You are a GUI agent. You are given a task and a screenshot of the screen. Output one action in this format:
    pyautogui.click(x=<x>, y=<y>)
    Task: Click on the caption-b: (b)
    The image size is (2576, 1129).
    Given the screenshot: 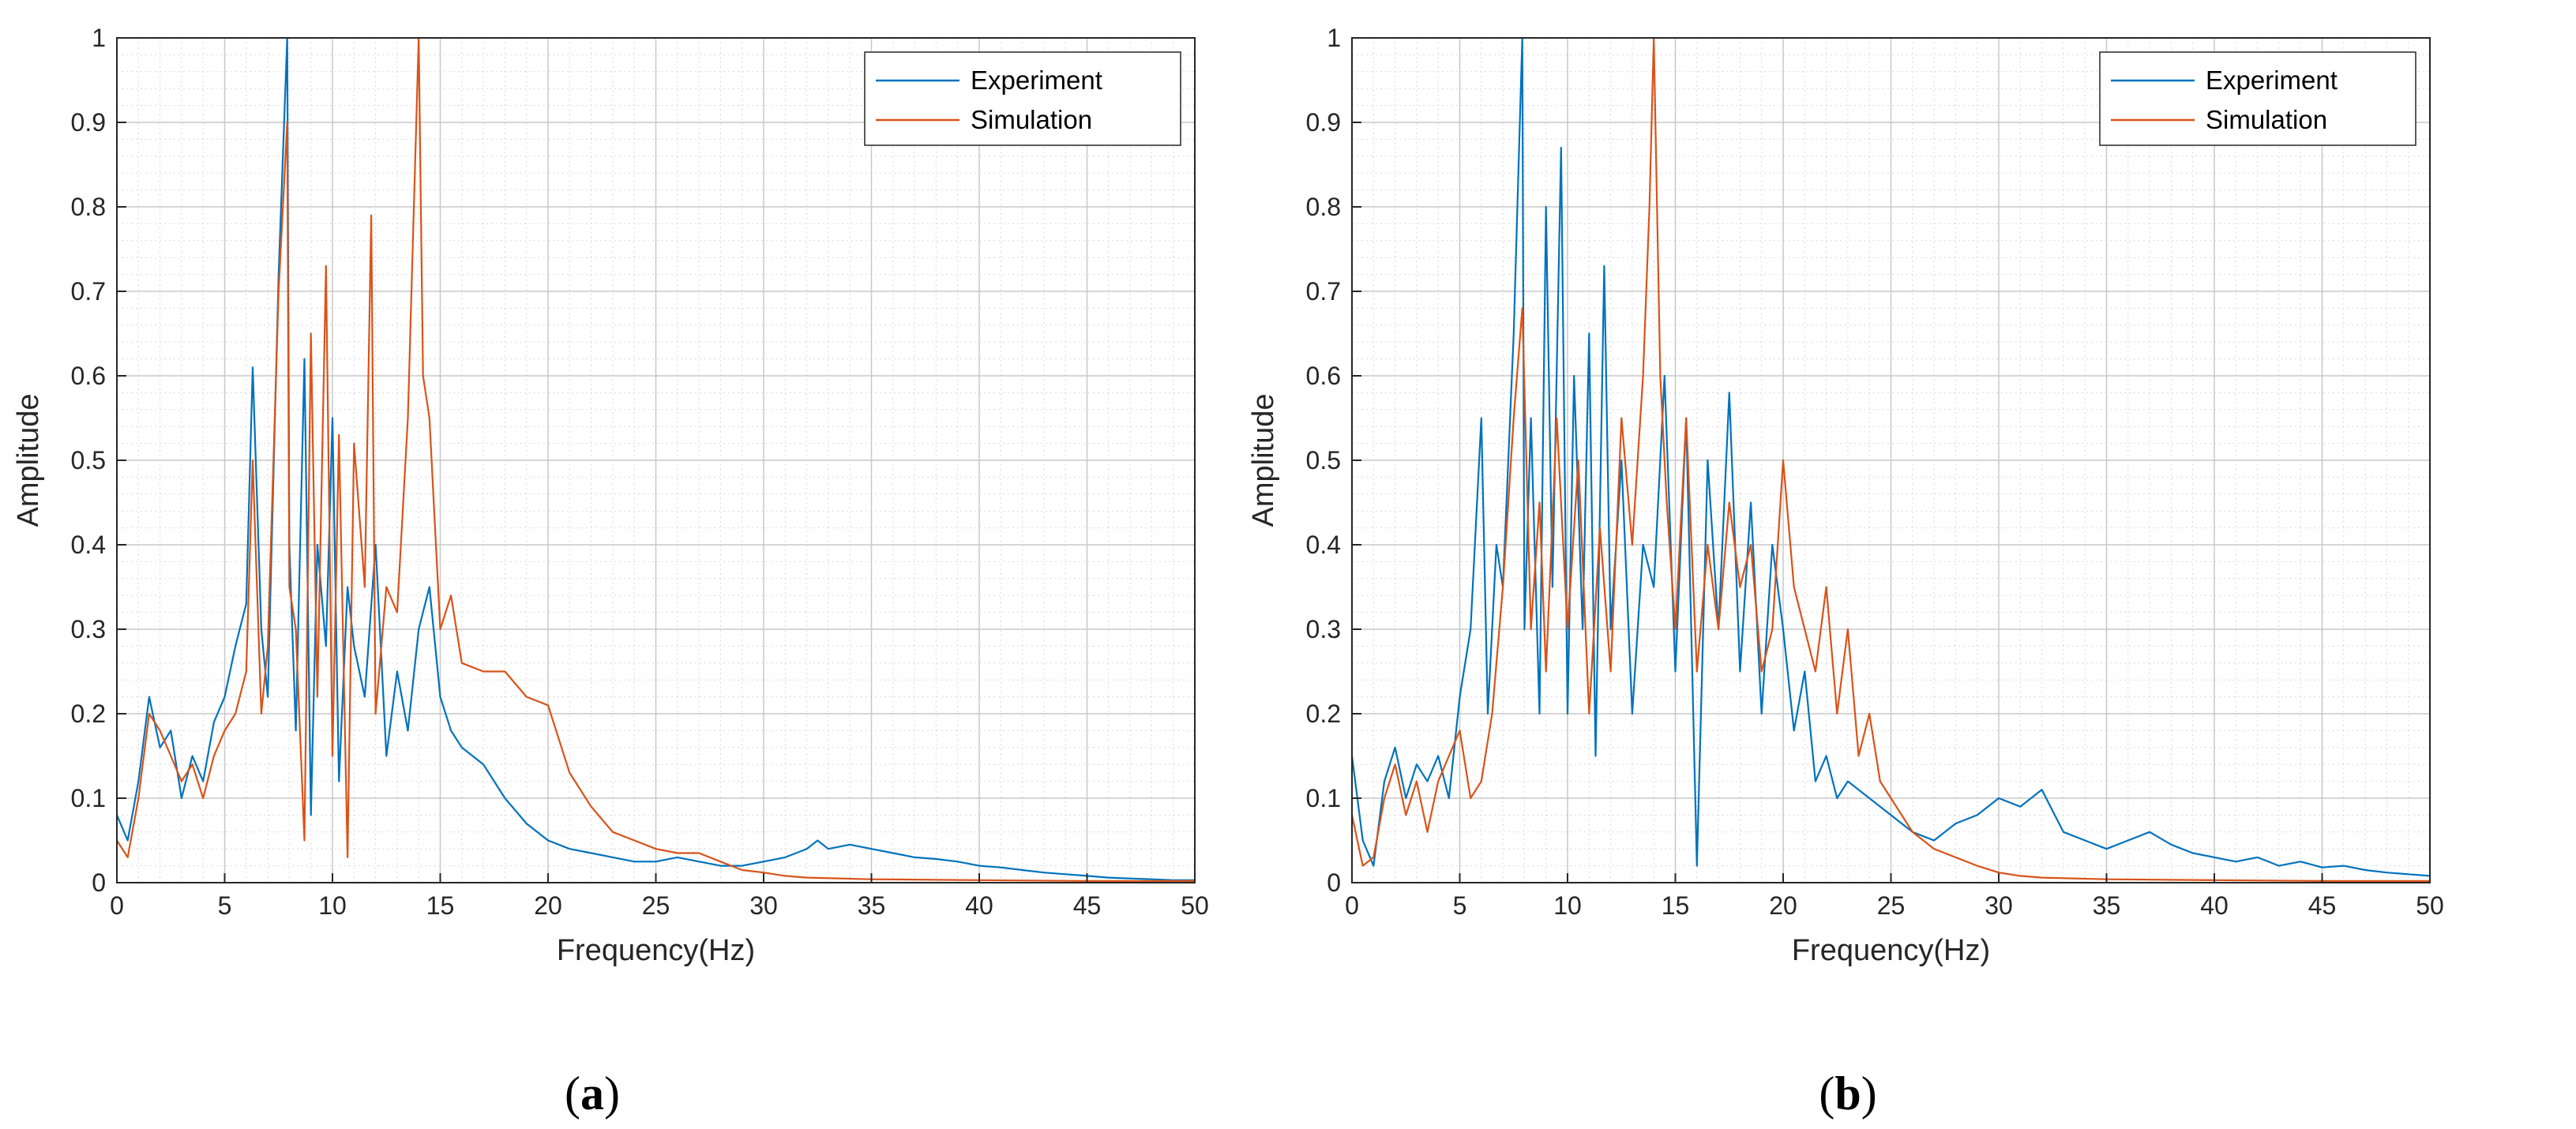 What is the action you would take?
    pyautogui.click(x=1847, y=1094)
    